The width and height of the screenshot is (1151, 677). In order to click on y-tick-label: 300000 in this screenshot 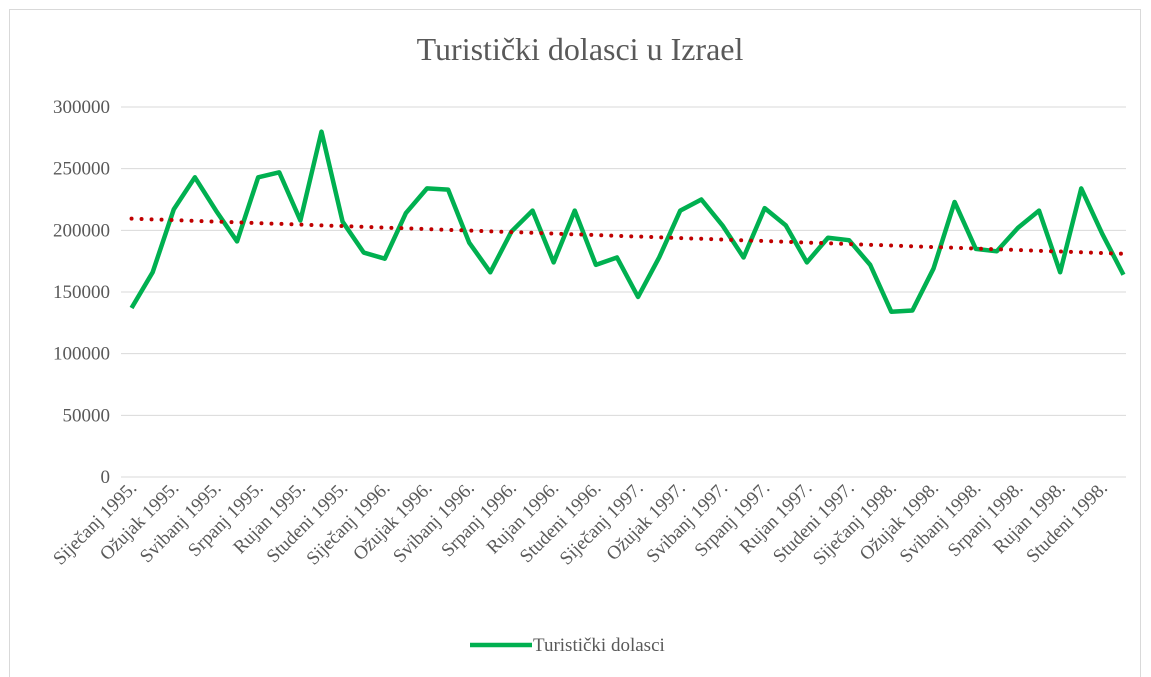, I will do `click(81, 107)`.